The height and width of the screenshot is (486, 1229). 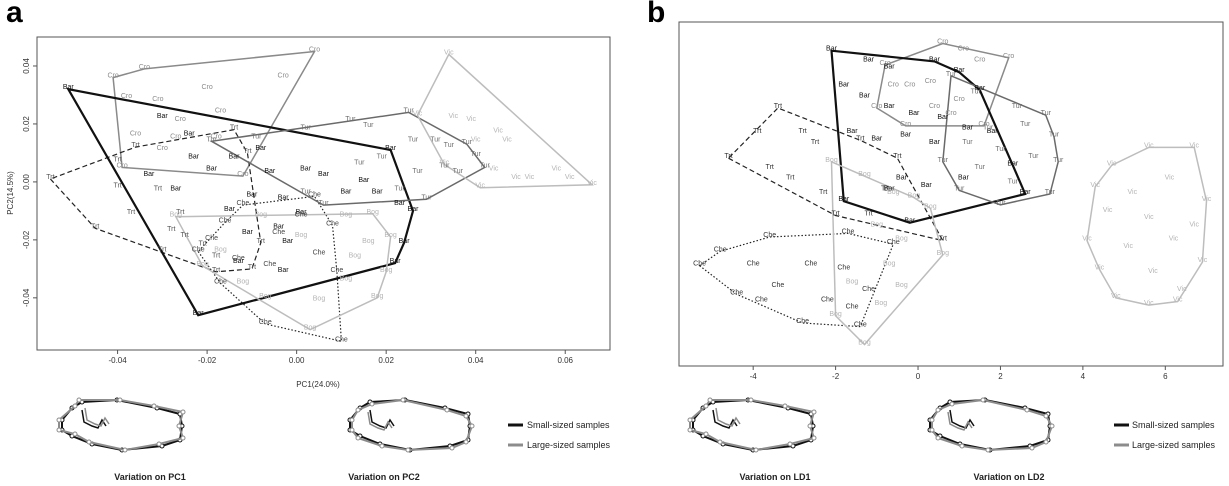 I want to click on x-tick-label: 0.04, so click(x=476, y=360).